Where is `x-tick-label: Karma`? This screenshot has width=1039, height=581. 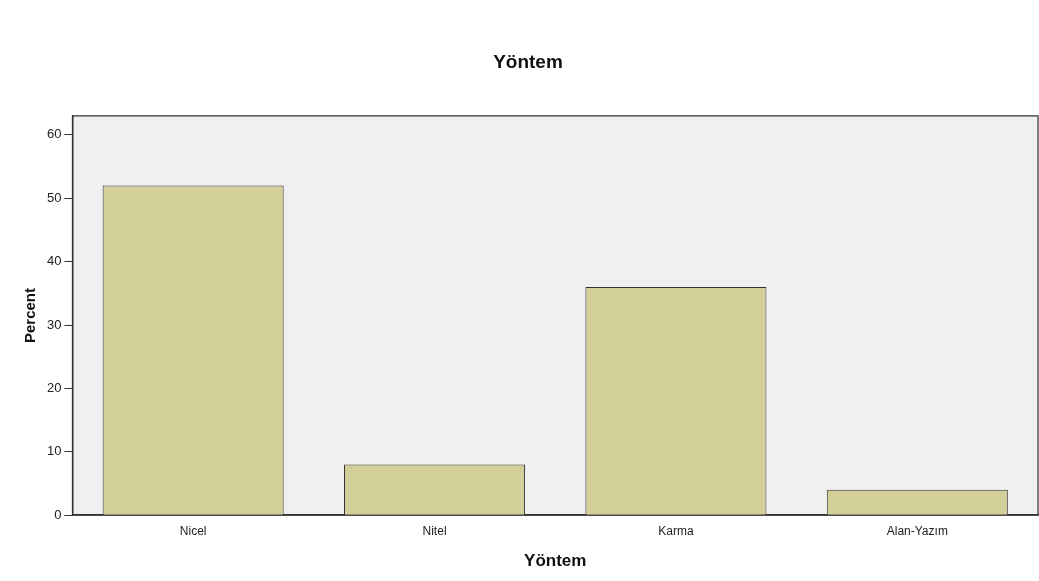
x-tick-label: Karma is located at coordinates (676, 530).